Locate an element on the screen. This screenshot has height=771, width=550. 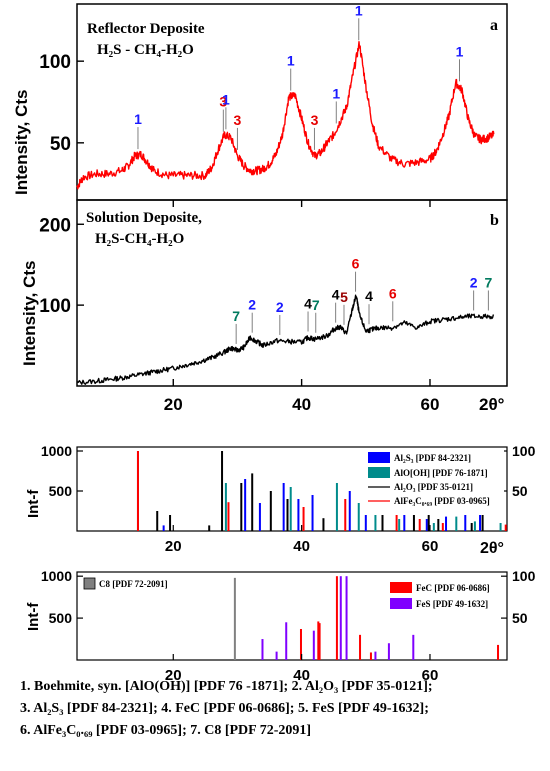
y-tick-label-right: 100 is located at coordinates (524, 576).